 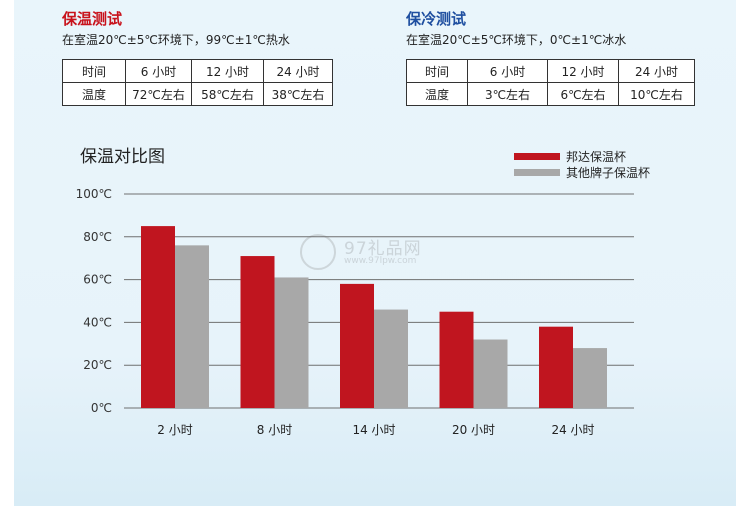 I want to click on y-tick-label: 100℃, so click(x=94, y=194).